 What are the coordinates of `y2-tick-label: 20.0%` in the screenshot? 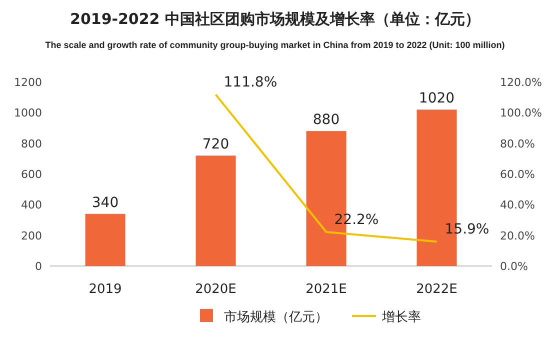 It's located at (517, 235).